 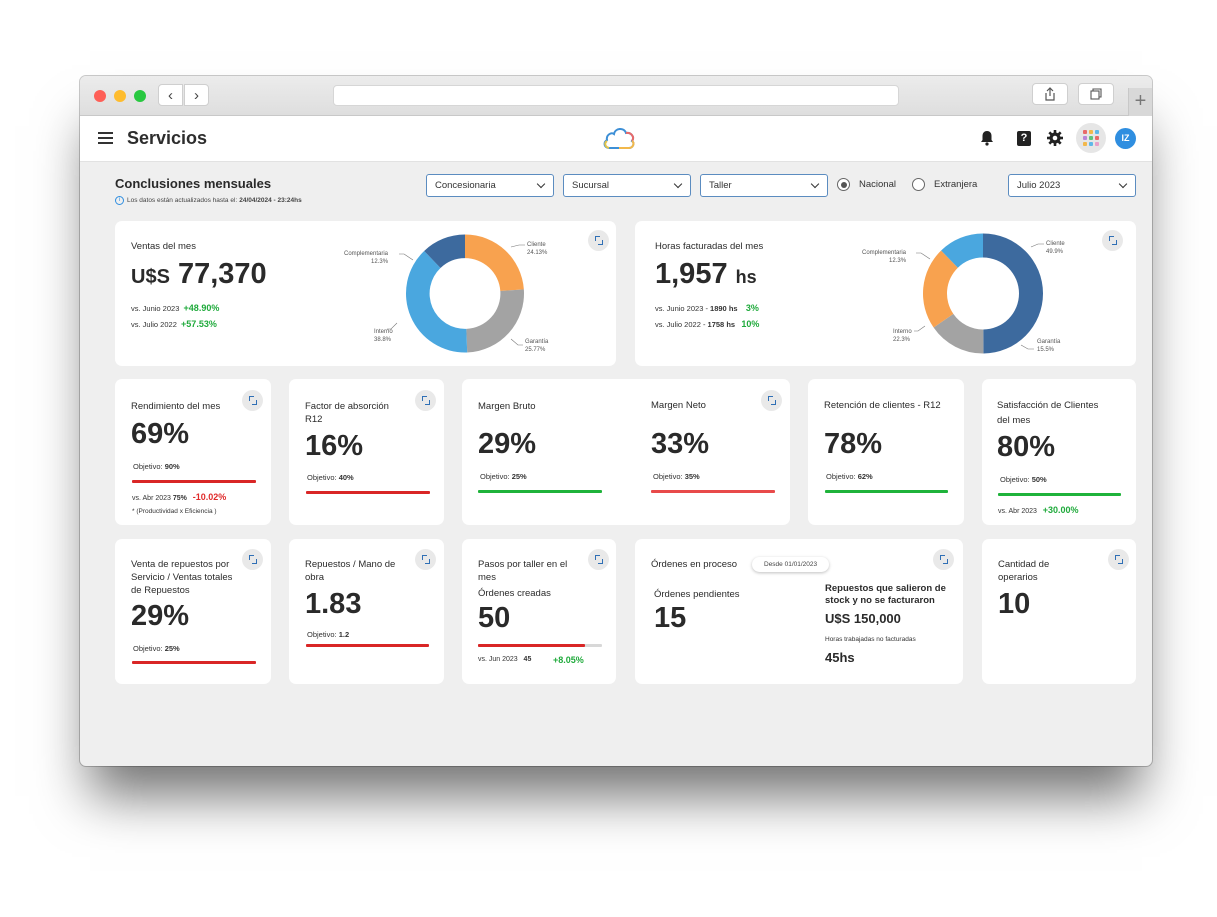 I want to click on horas-garantia-pct: 15.5%, so click(x=1046, y=350).